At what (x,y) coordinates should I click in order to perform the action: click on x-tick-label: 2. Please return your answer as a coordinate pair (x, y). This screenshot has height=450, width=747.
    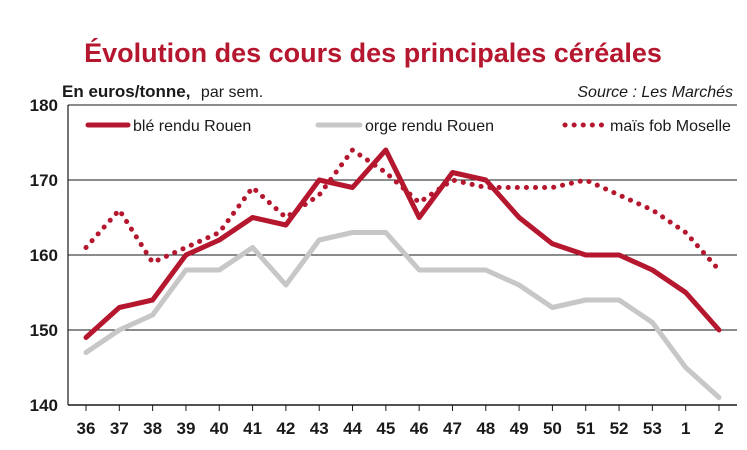
    Looking at the image, I should click on (718, 428).